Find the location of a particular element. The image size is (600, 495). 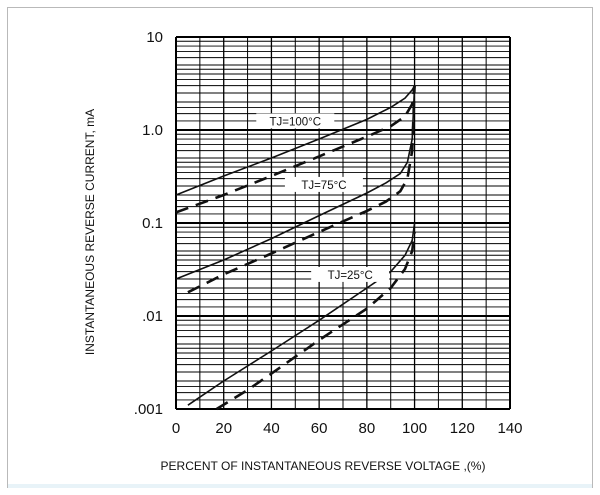

y-tick-label: 1.0 is located at coordinates (152, 130).